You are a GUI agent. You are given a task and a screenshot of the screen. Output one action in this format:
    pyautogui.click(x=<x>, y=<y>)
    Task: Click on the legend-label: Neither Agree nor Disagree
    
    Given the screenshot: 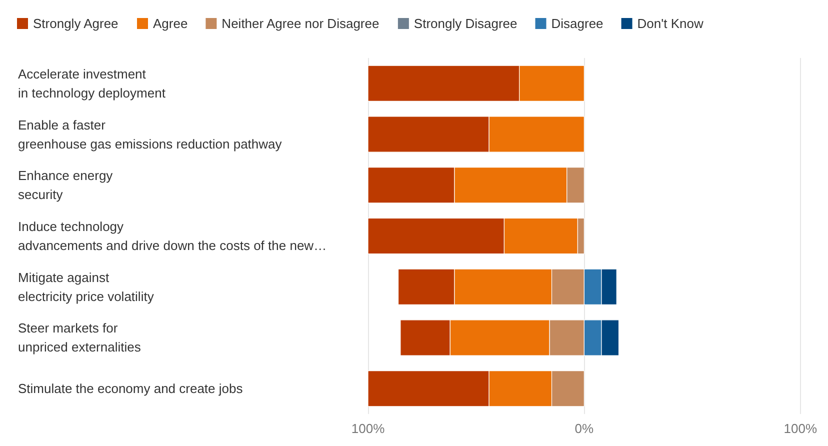 What is the action you would take?
    pyautogui.click(x=301, y=23)
    